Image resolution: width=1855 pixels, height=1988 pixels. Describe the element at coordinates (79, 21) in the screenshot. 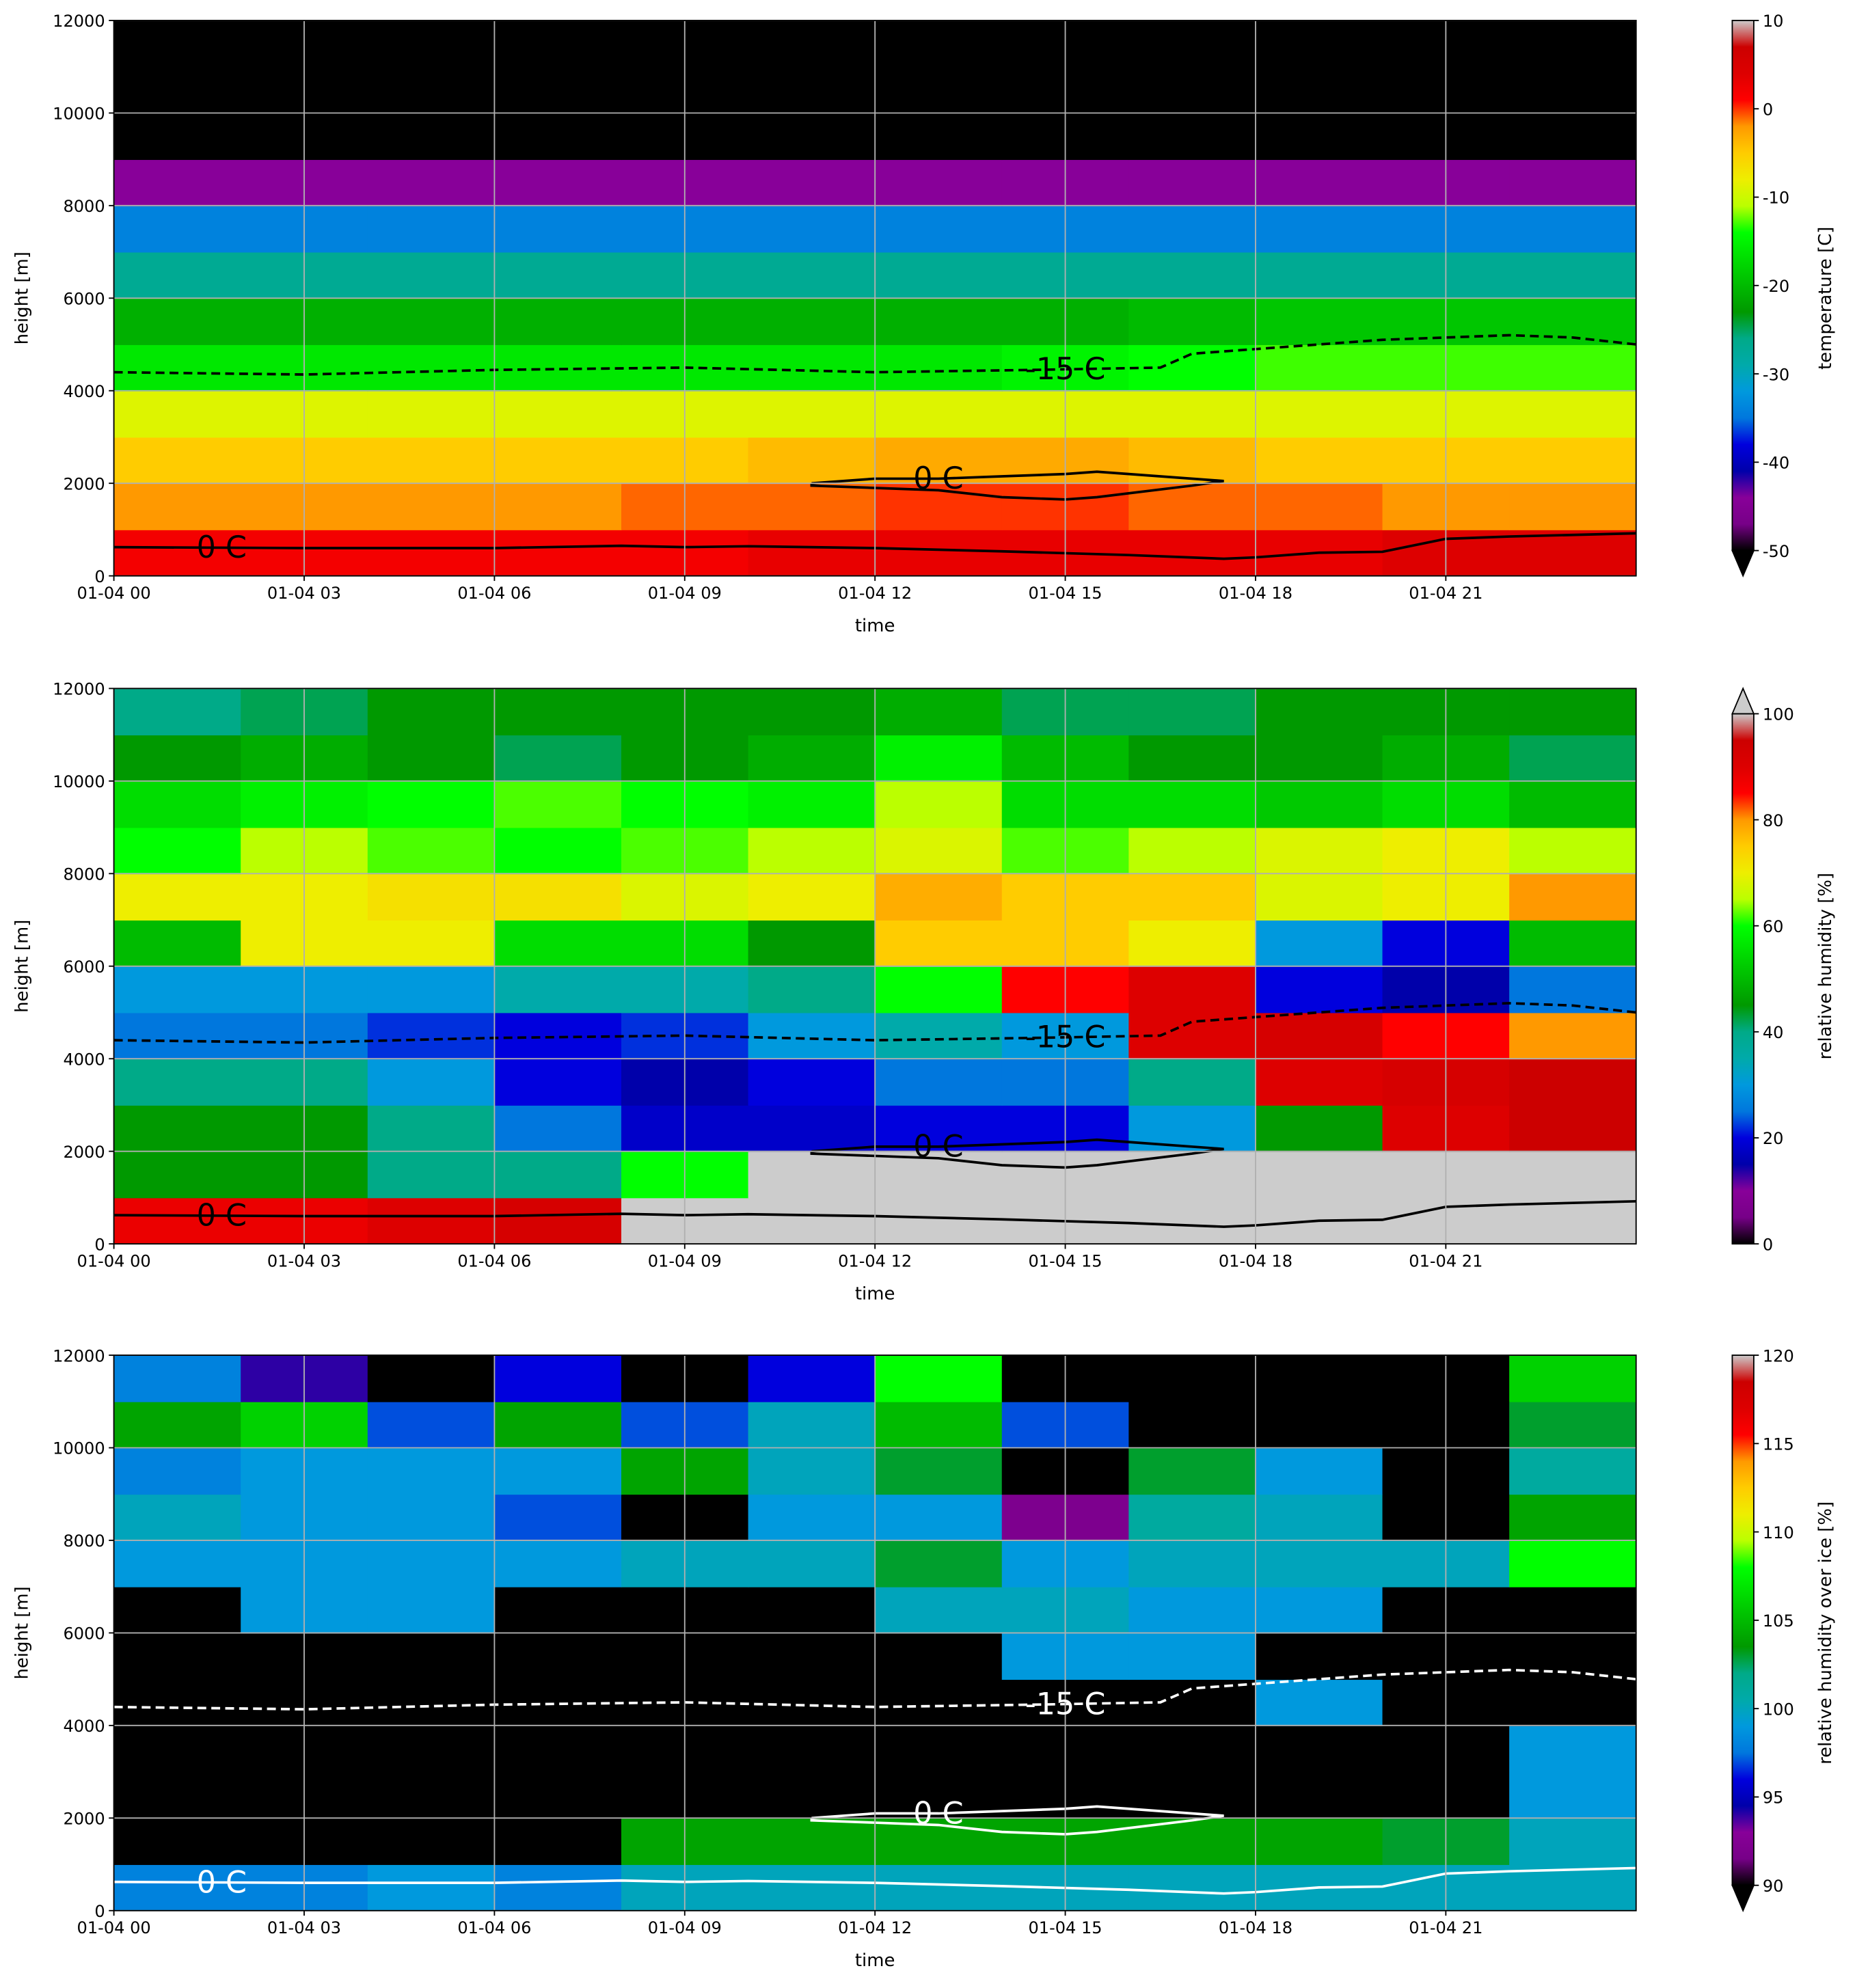

I see `y-tick-label: 12000` at that location.